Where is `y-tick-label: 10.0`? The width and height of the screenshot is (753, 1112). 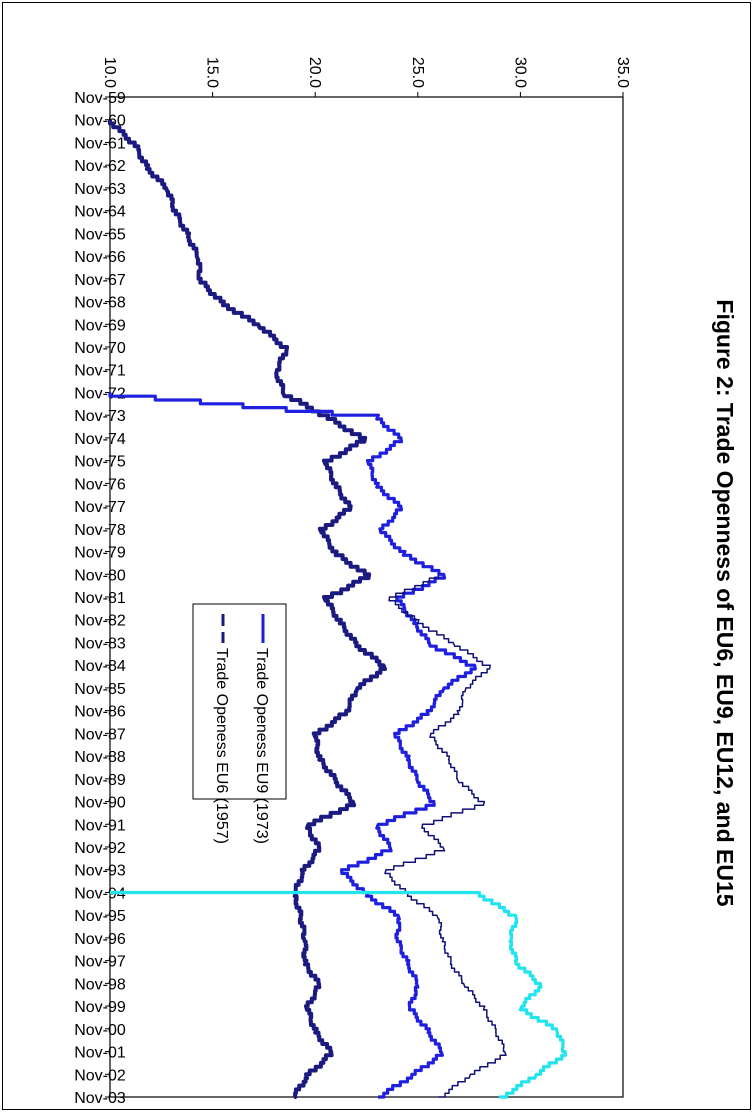
y-tick-label: 10.0 is located at coordinates (109, 72).